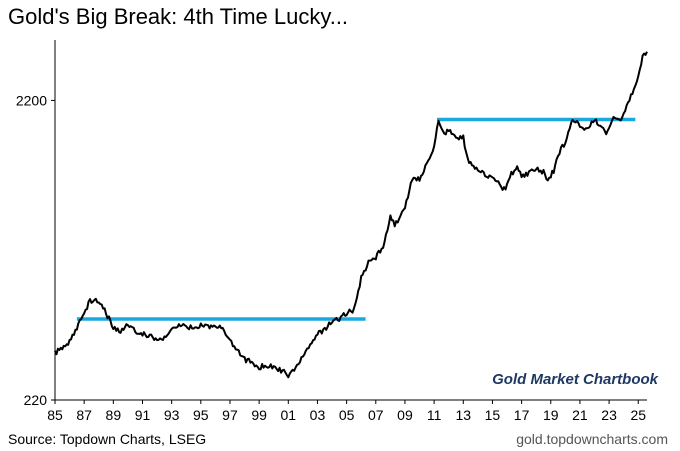 Image resolution: width=680 pixels, height=451 pixels. What do you see at coordinates (143, 415) in the screenshot?
I see `x-tick-label: 91` at bounding box center [143, 415].